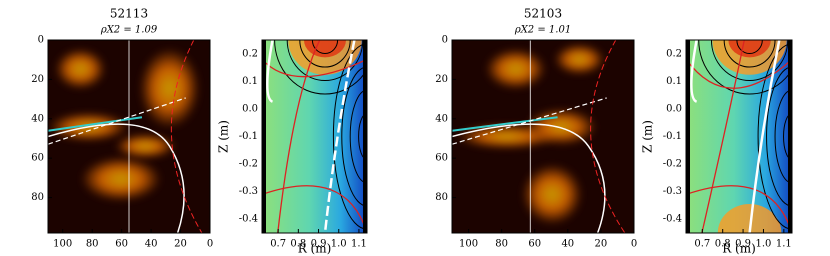  Describe the element at coordinates (129, 30) in the screenshot. I see `chart-subtitle: ρX2 = 1.09` at that location.